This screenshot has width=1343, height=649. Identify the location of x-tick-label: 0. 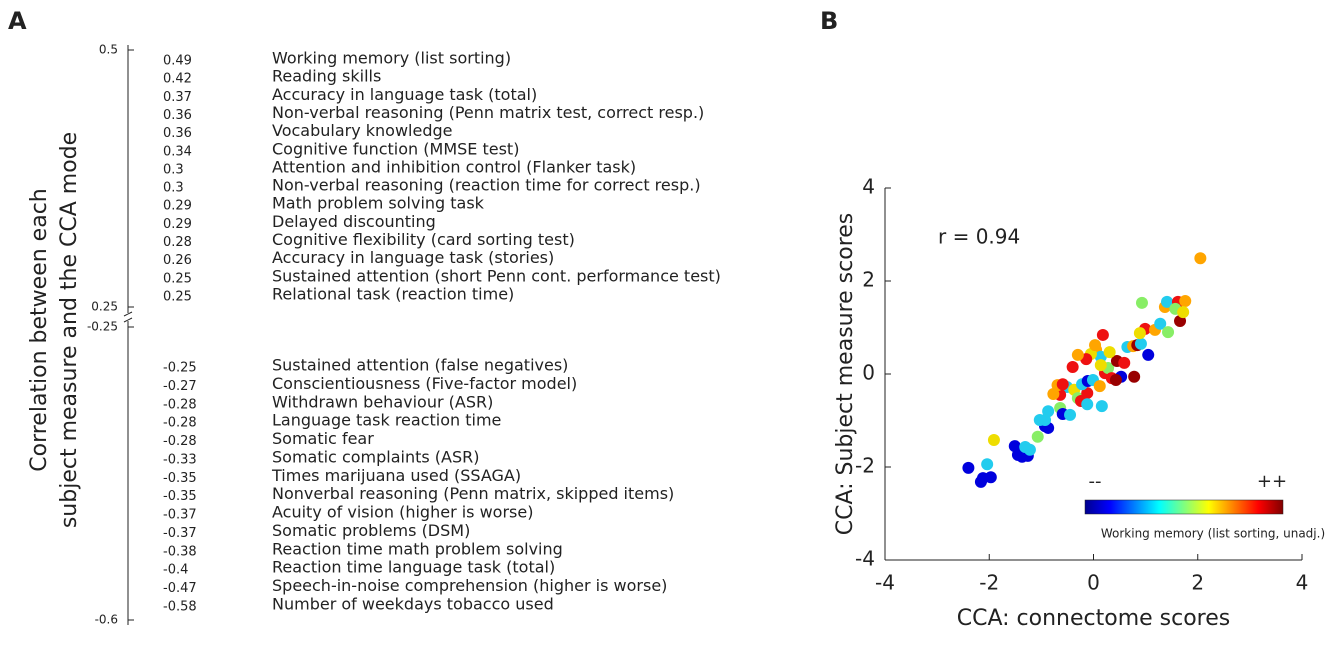
(1093, 583).